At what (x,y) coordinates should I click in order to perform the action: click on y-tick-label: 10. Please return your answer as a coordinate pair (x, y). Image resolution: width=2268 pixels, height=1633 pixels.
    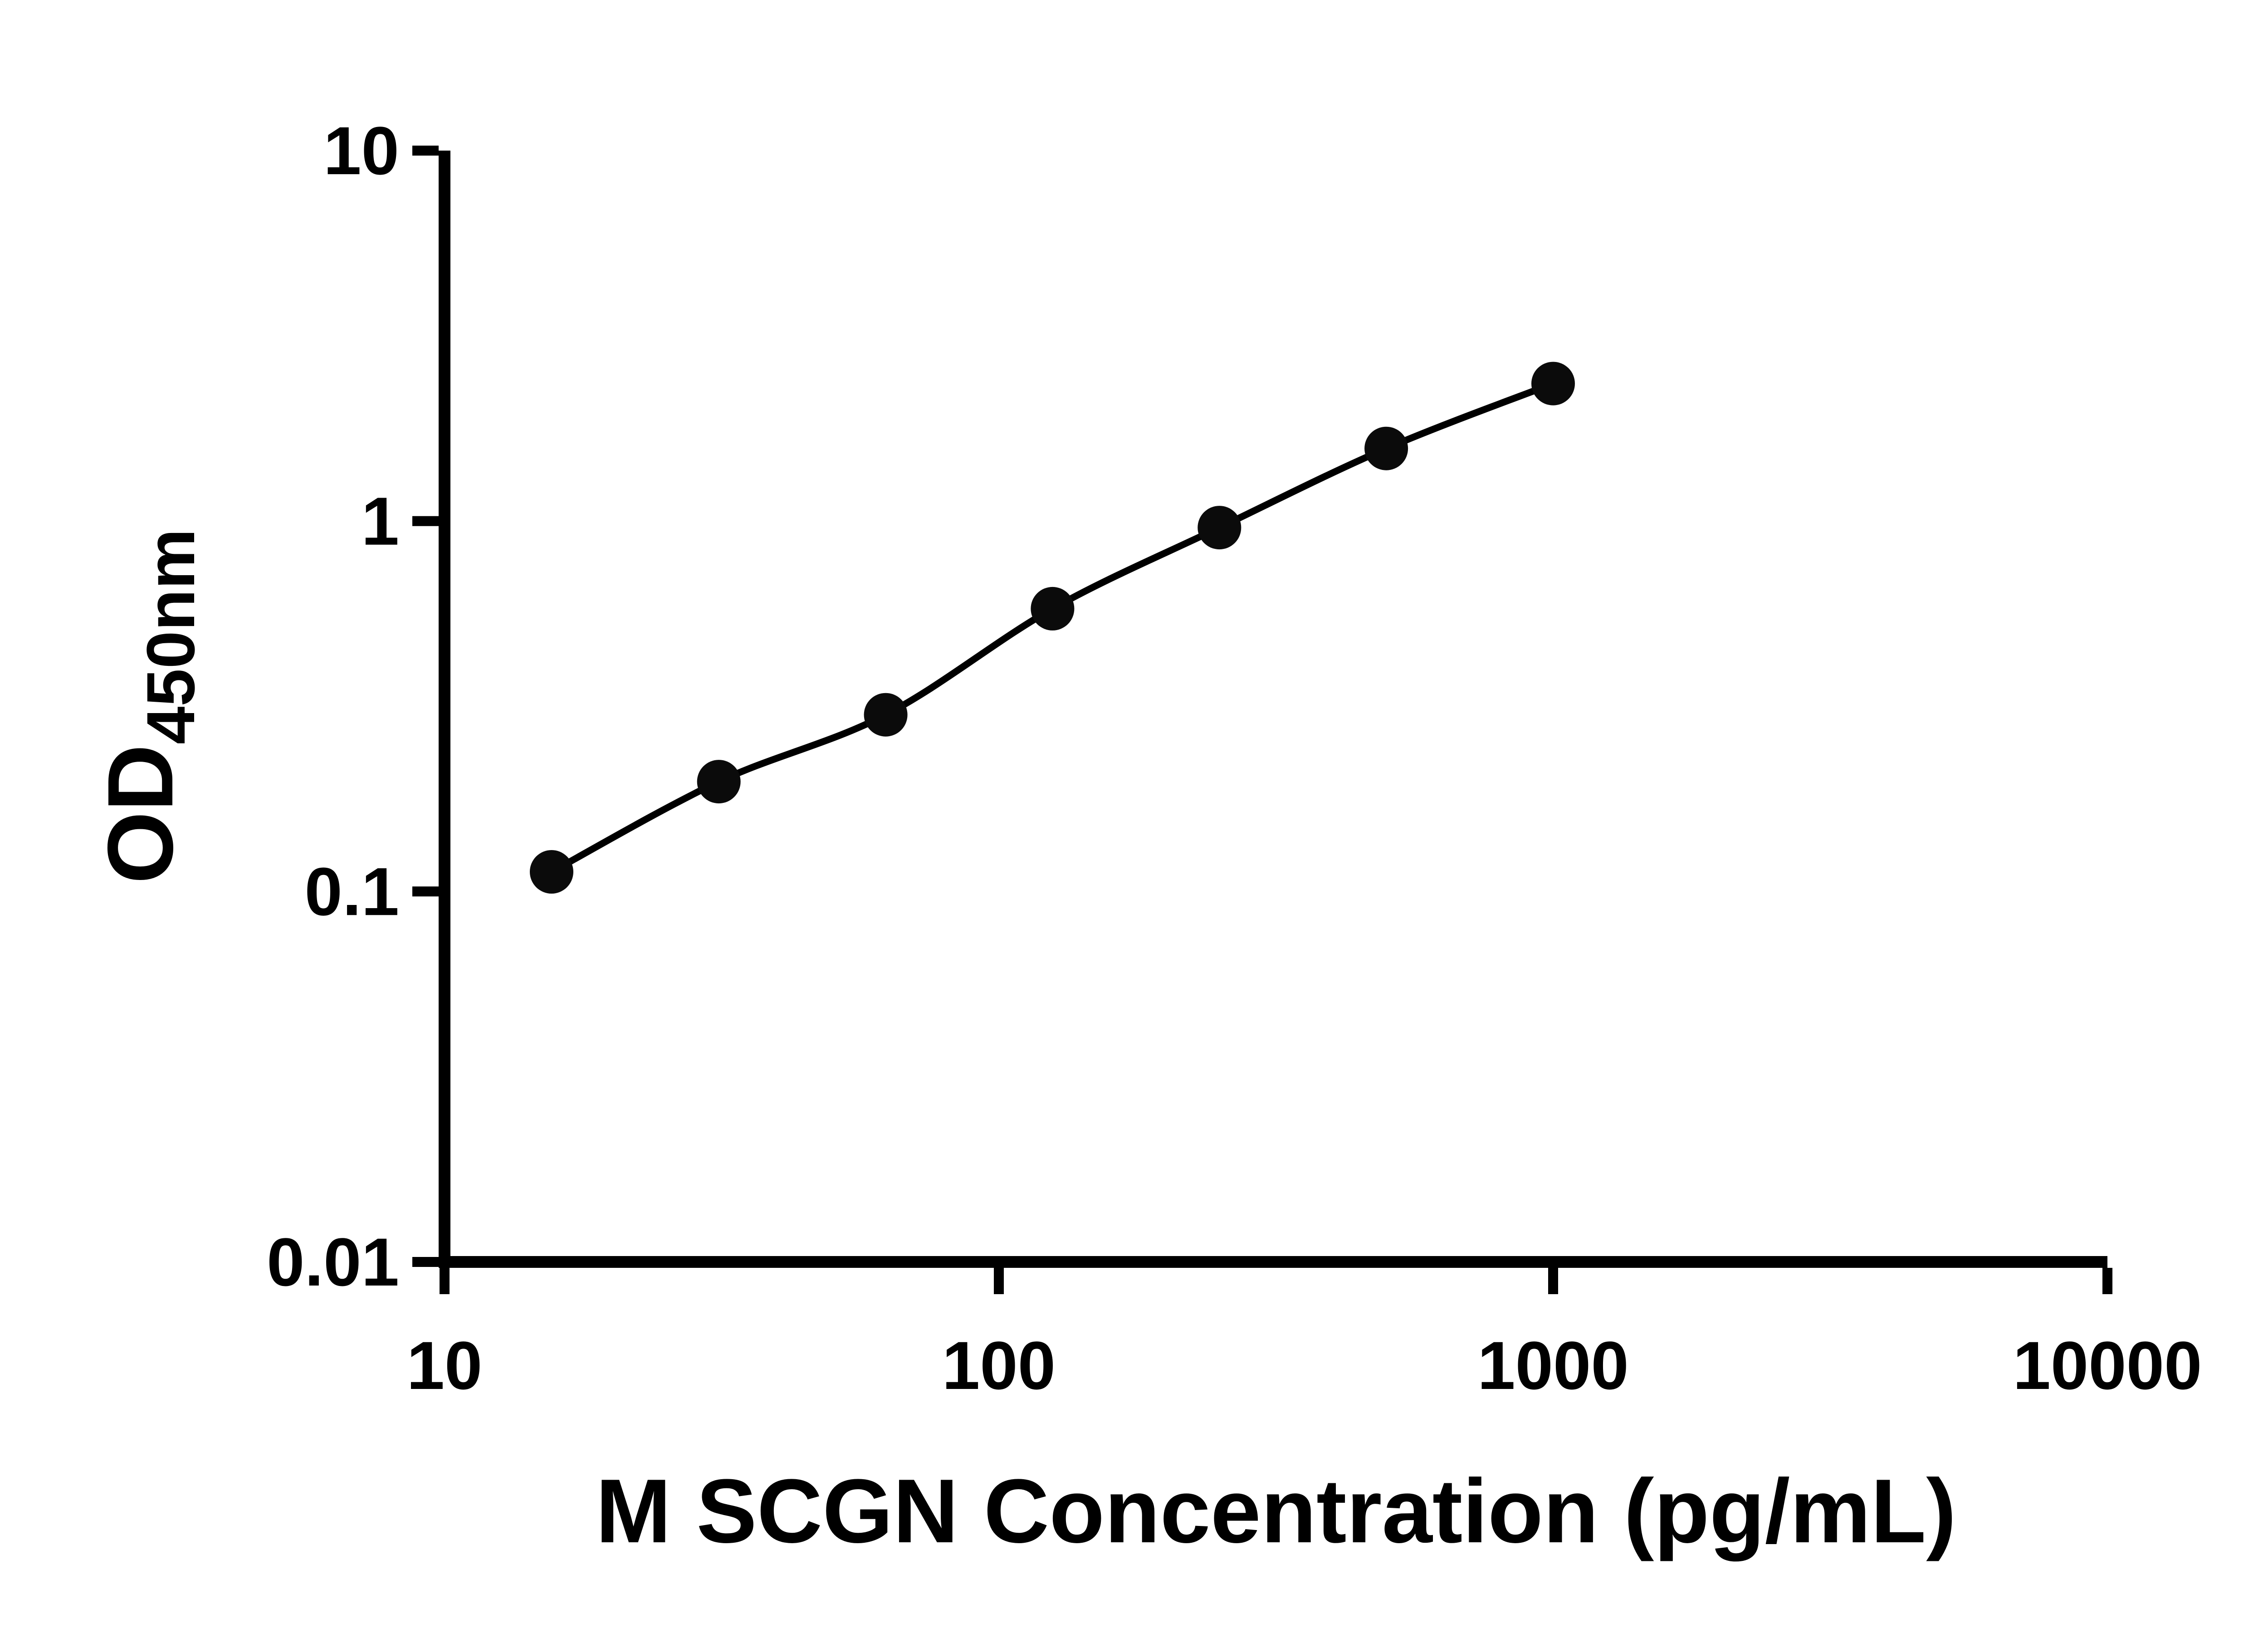
    Looking at the image, I should click on (361, 150).